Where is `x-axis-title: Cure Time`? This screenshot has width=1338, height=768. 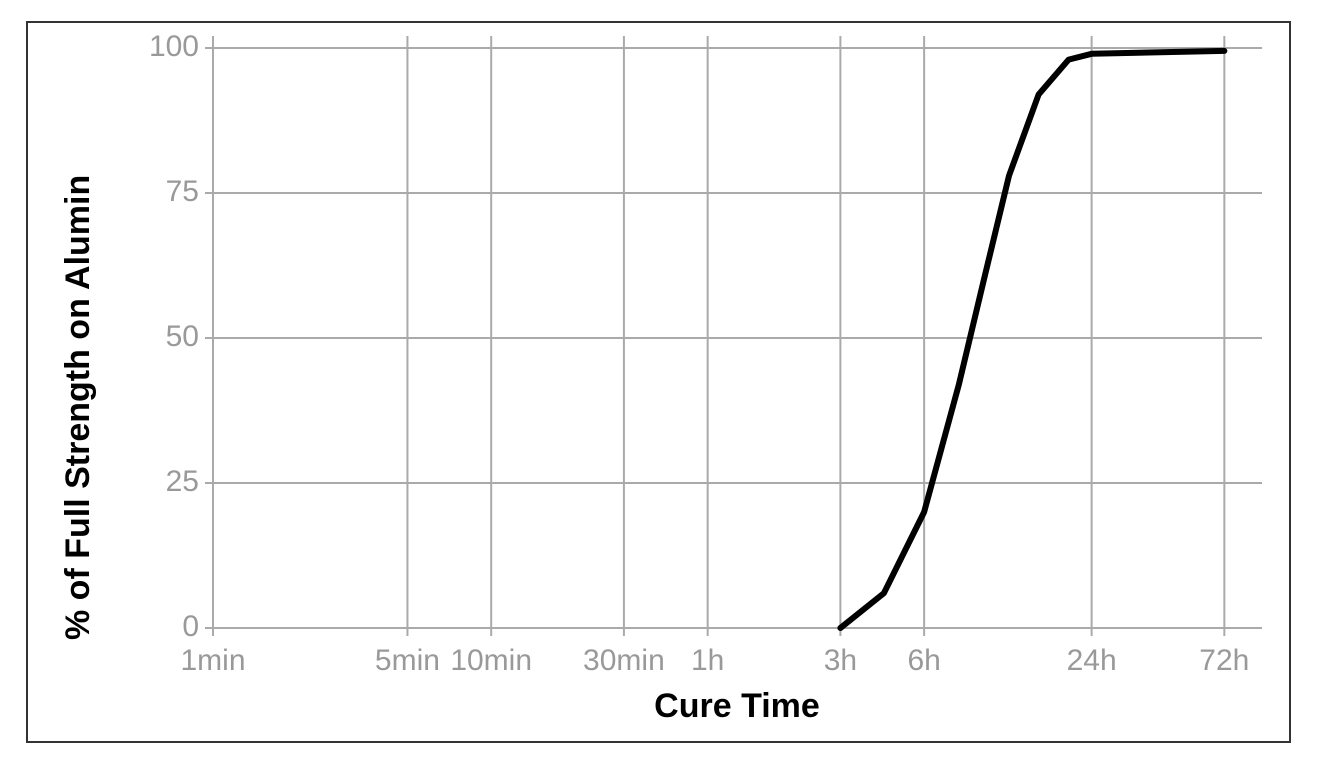 x-axis-title: Cure Time is located at coordinates (737, 706).